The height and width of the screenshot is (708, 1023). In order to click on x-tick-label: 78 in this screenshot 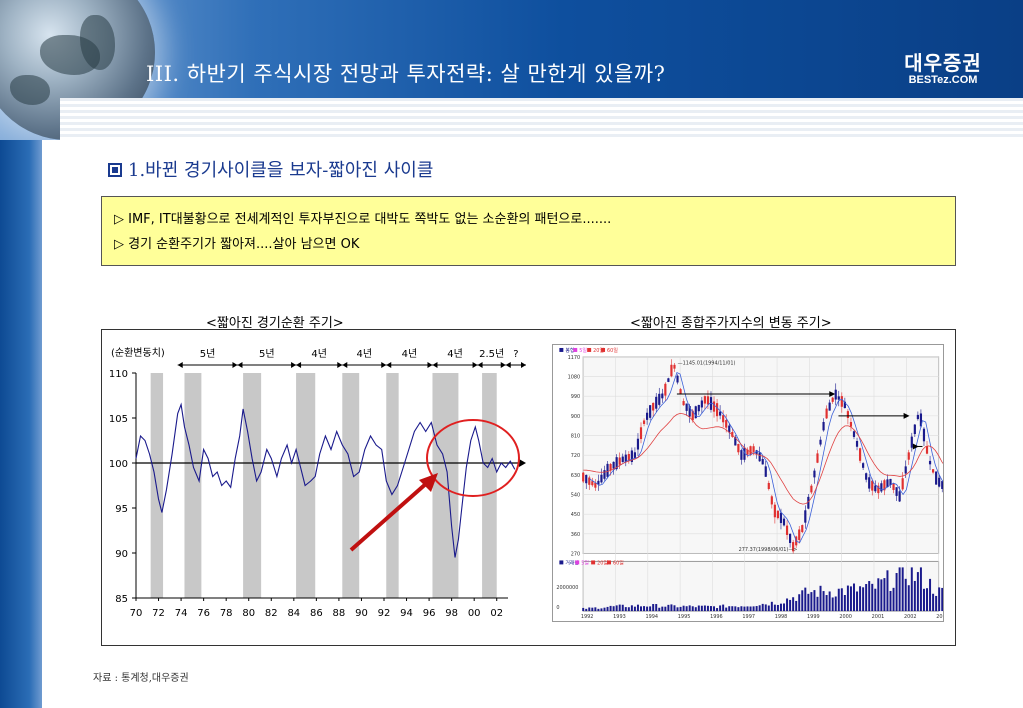, I will do `click(226, 613)`.